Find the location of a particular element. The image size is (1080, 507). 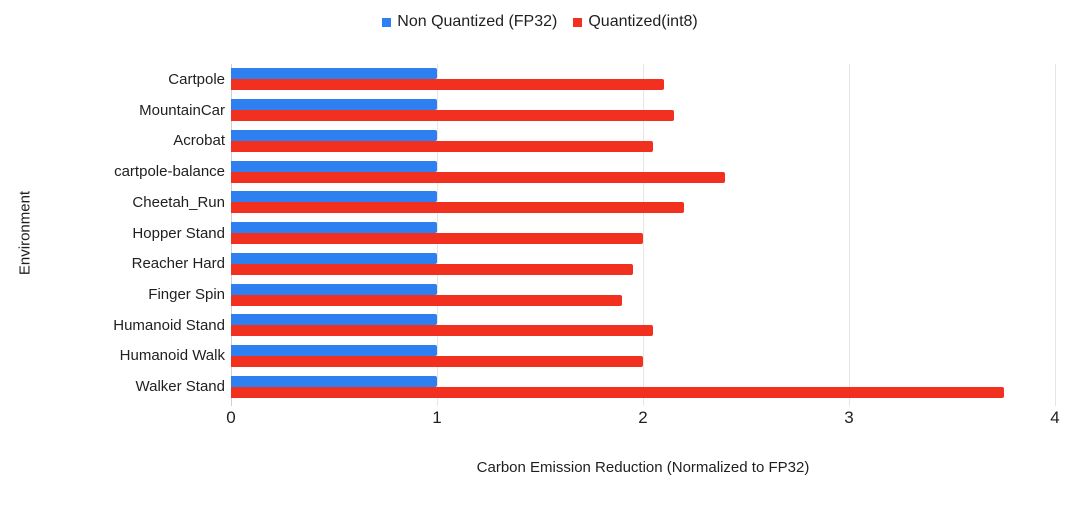

legend: Non Quantized (FP32) Quantized(int8) is located at coordinates (540, 22).